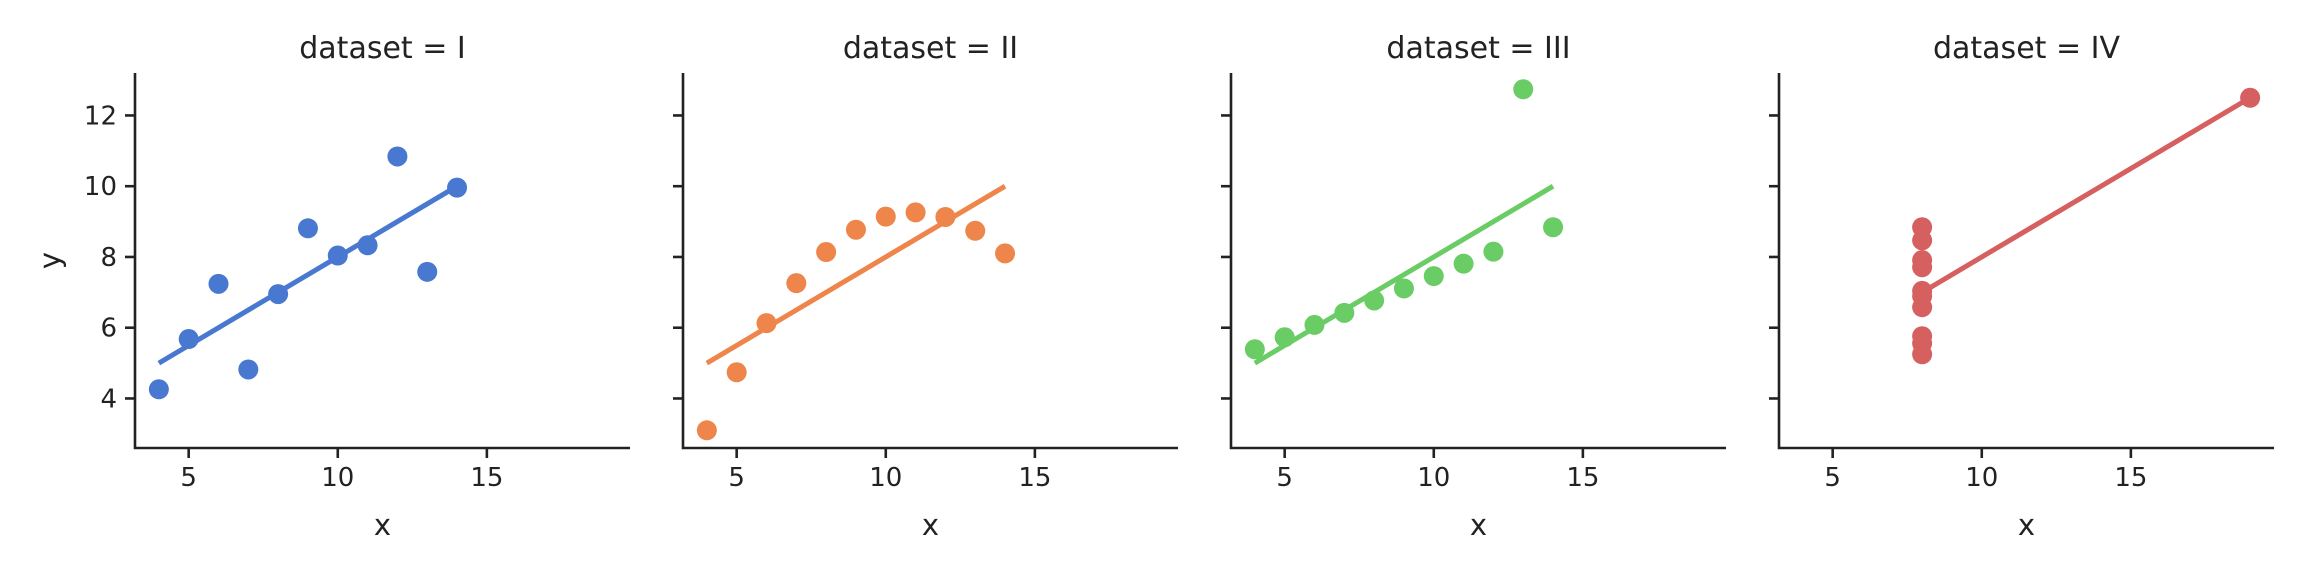 Image resolution: width=2304 pixels, height=576 pixels. Describe the element at coordinates (1478, 48) in the screenshot. I see `panel-title: dataset = III` at that location.